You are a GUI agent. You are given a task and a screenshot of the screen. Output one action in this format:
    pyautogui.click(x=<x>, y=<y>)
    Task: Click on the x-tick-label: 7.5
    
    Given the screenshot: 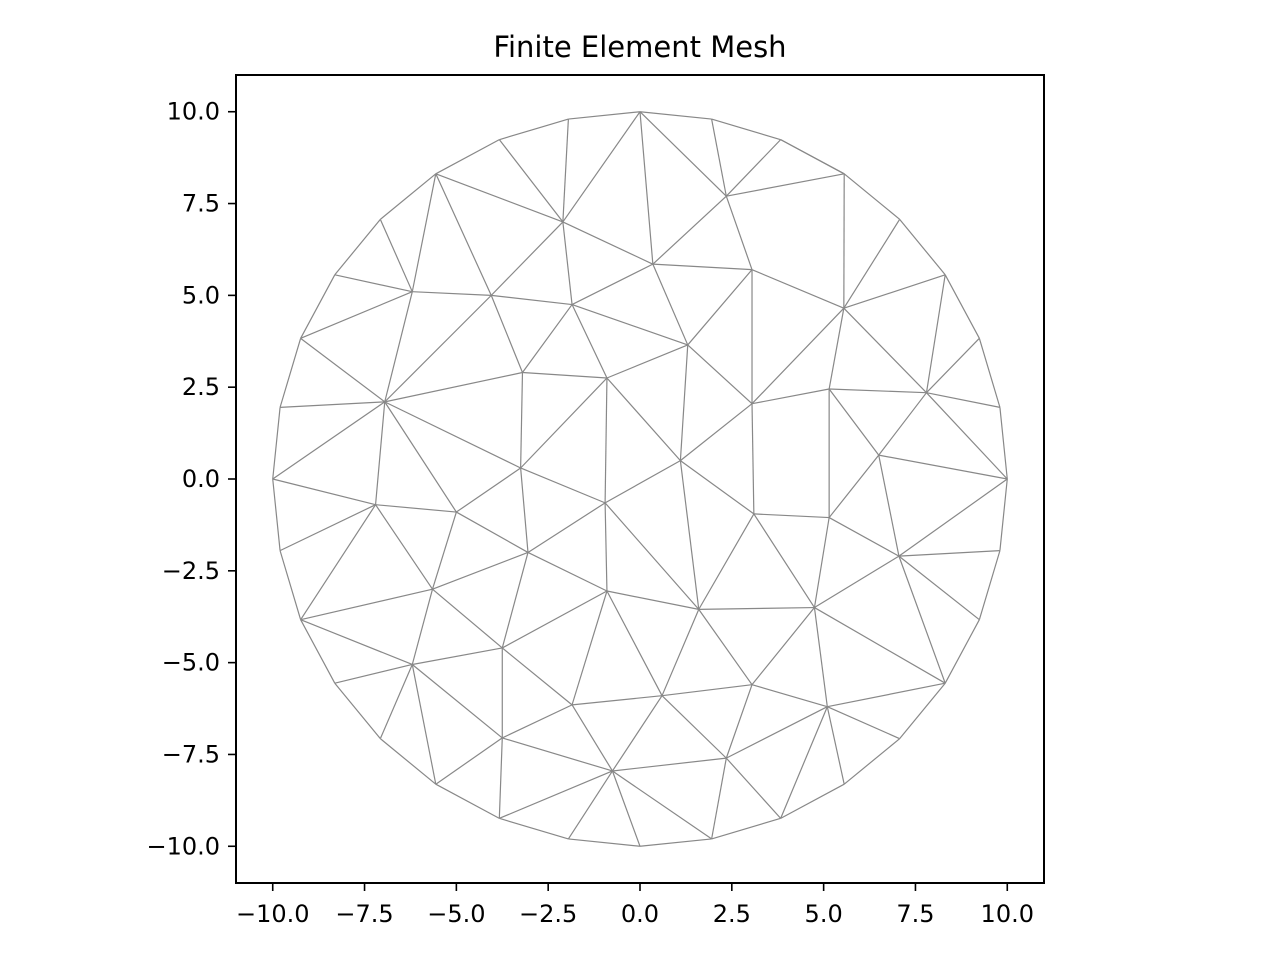 What is the action you would take?
    pyautogui.click(x=915, y=914)
    